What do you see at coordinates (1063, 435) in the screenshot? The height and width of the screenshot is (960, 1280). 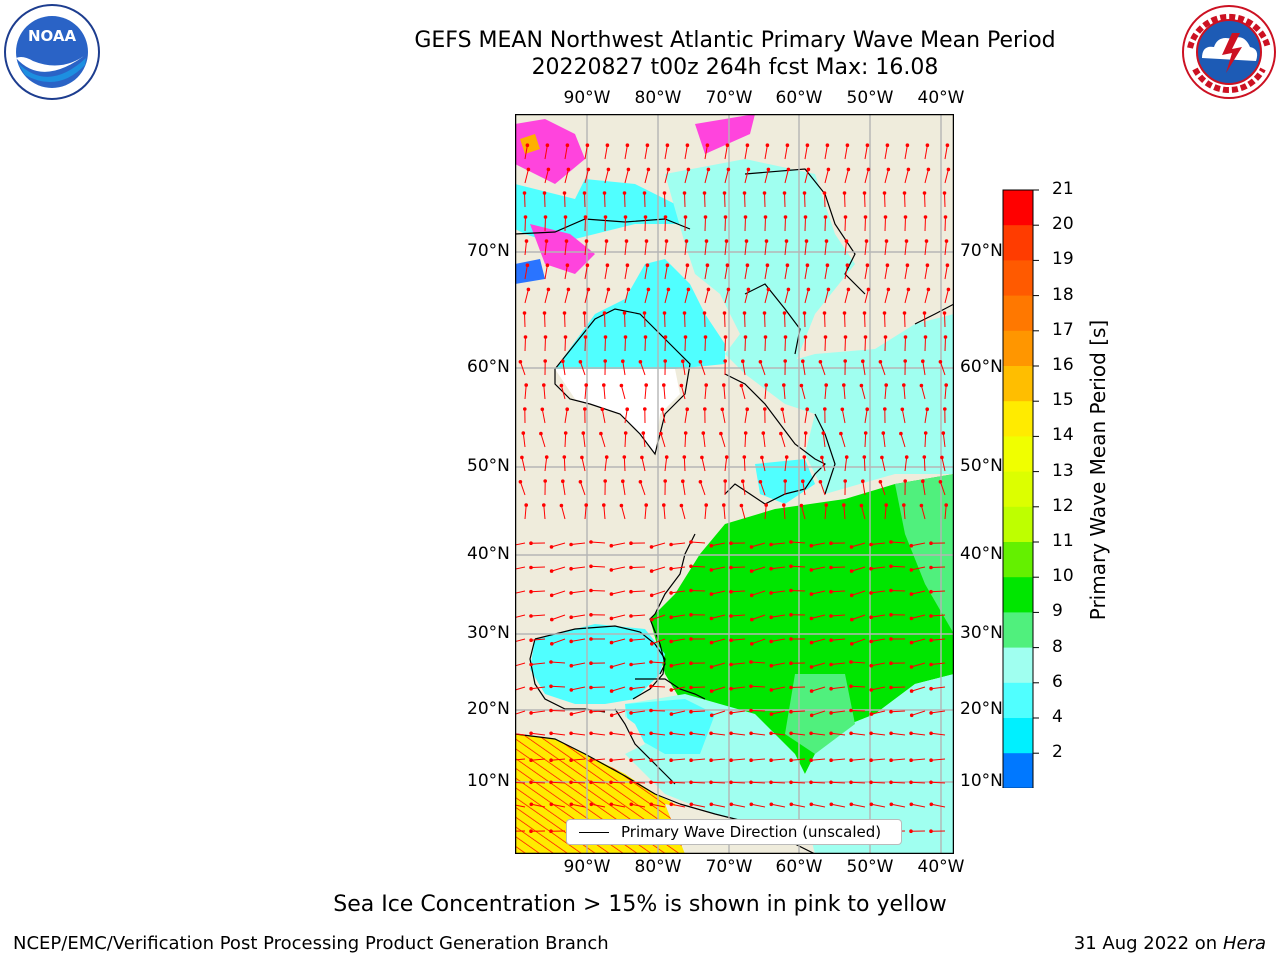 I see `colorbar-tick-label: 14` at bounding box center [1063, 435].